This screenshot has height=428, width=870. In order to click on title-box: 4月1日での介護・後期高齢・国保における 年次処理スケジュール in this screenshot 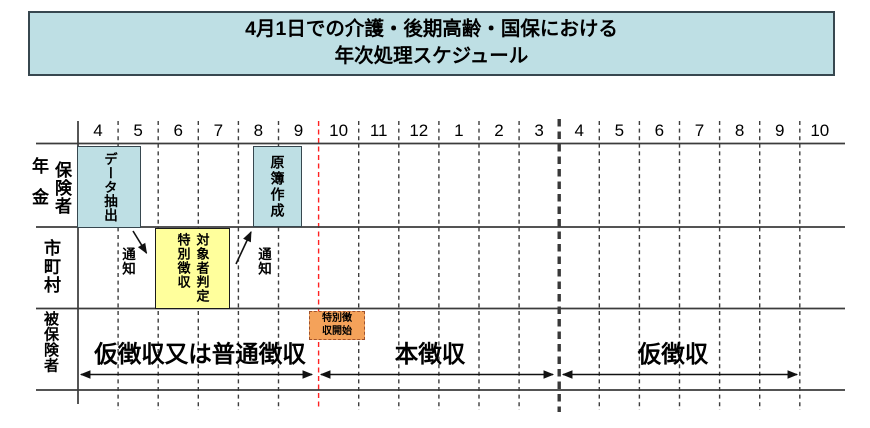, I will do `click(431, 43)`.